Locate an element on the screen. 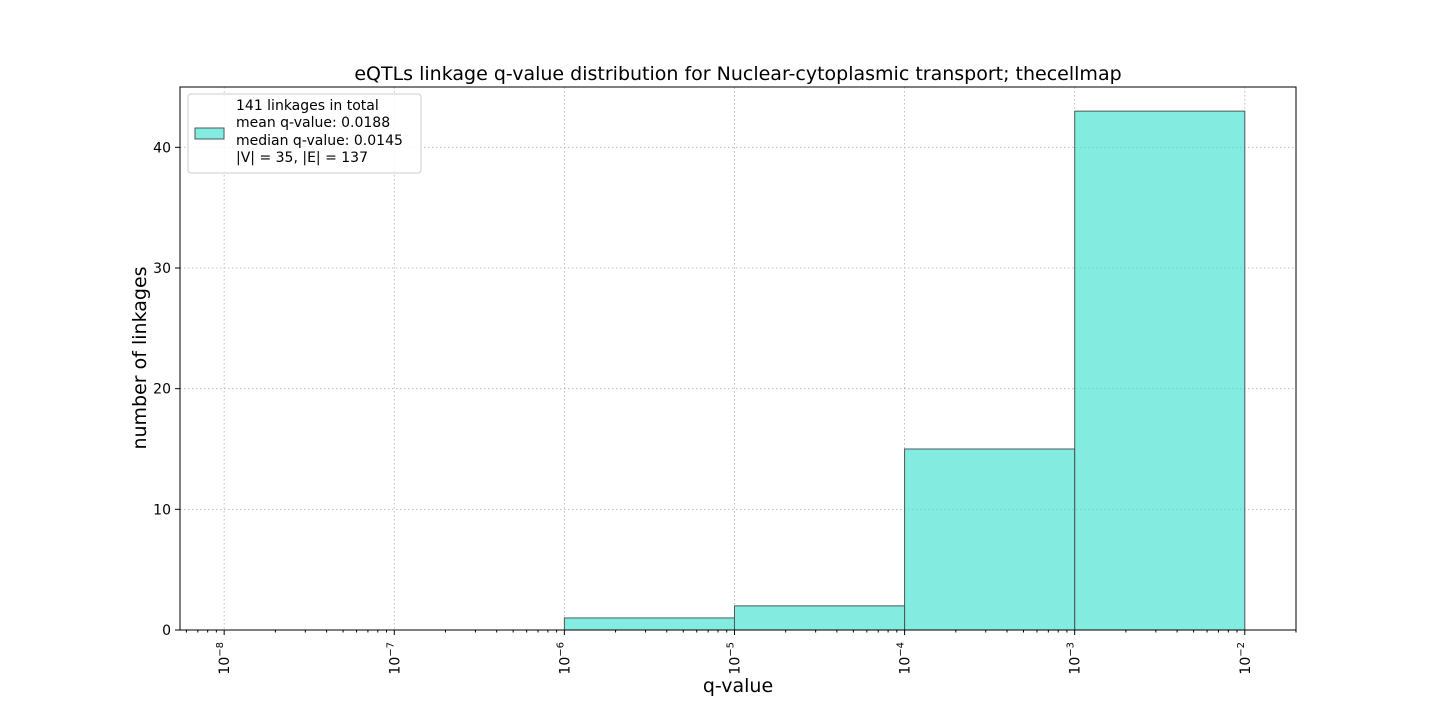 This screenshot has width=1440, height=720. x-axis-label: q-value is located at coordinates (738, 686).